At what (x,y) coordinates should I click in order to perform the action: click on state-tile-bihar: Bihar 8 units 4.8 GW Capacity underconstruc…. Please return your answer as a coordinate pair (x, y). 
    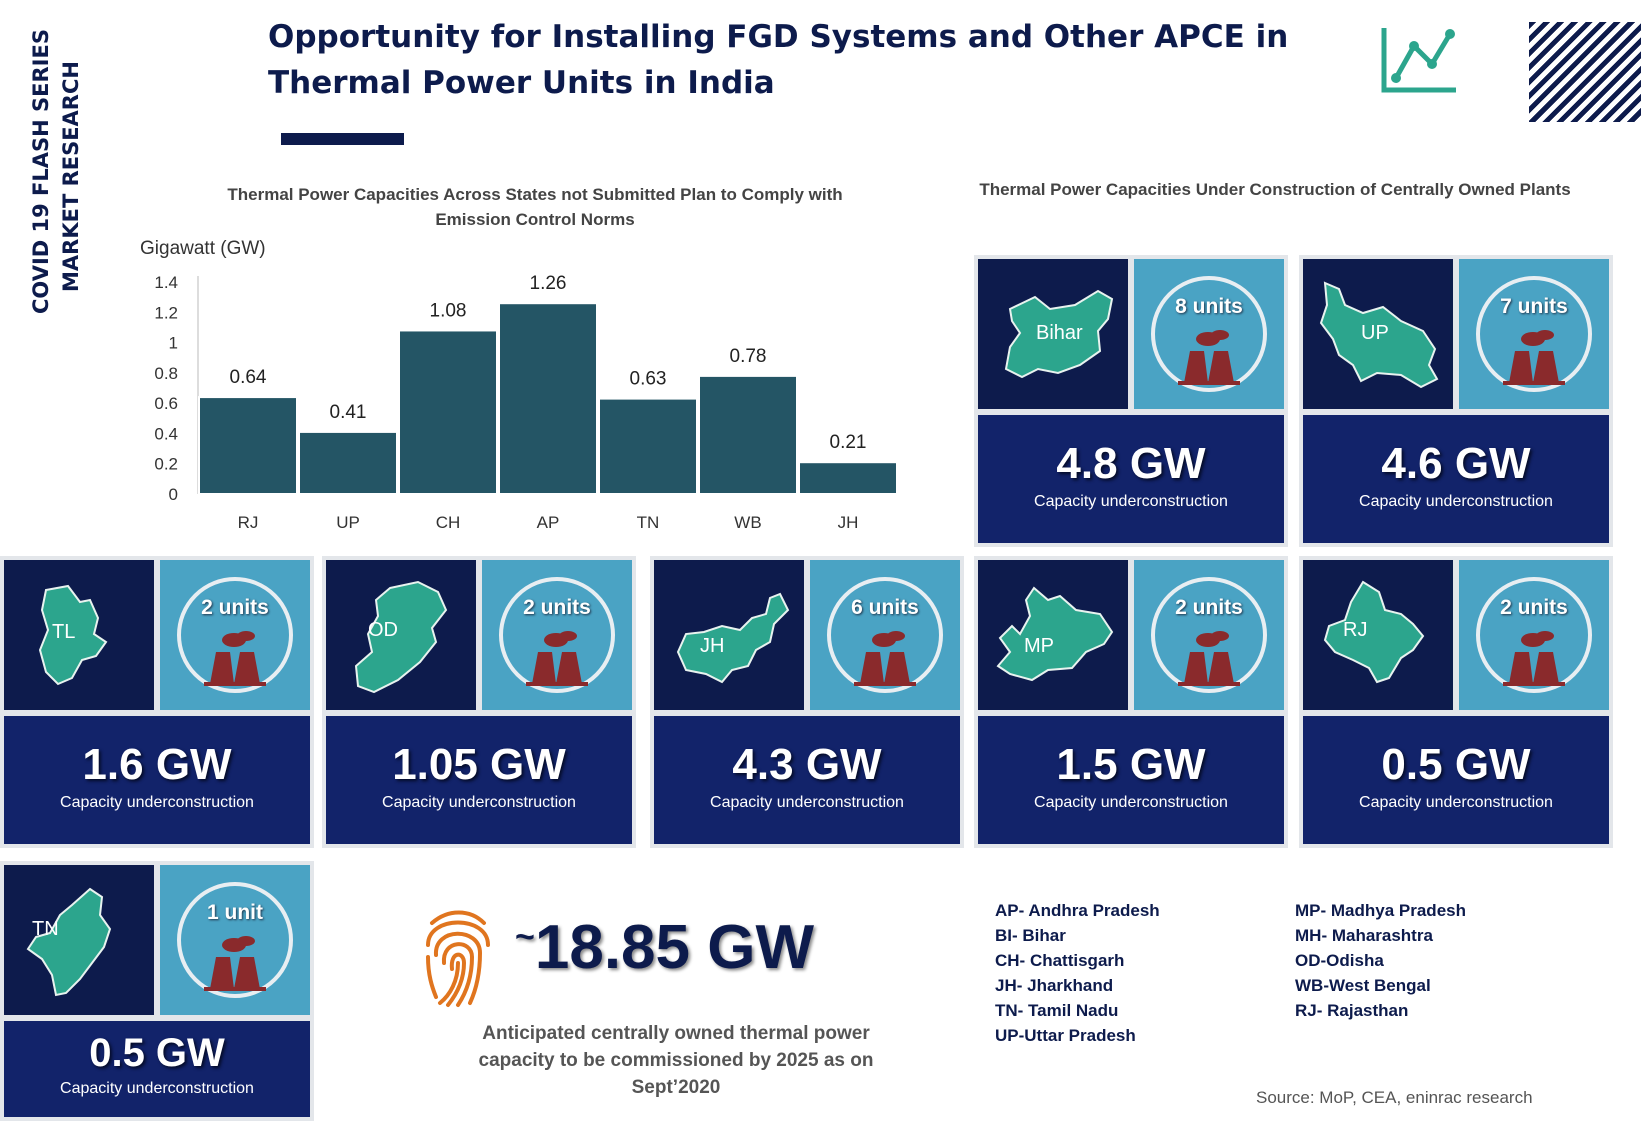
    Looking at the image, I should click on (1131, 401).